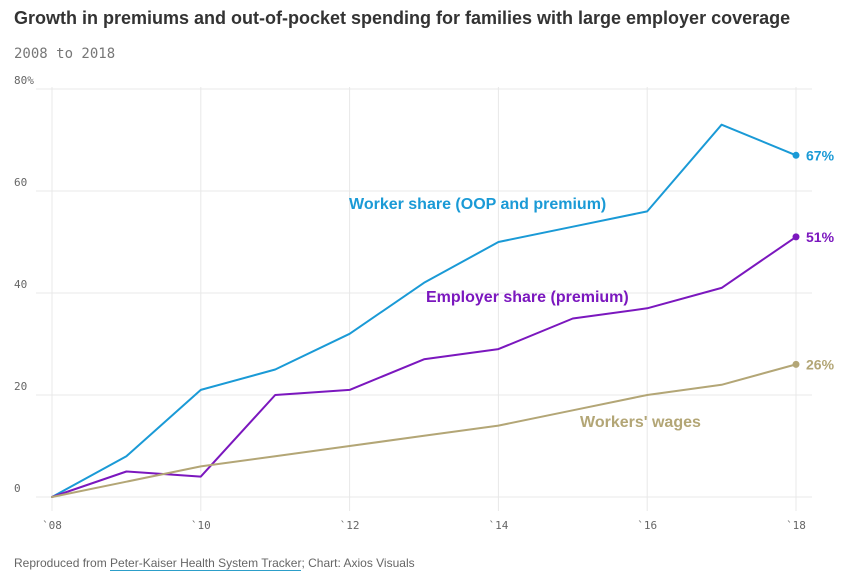 The image size is (855, 584). Describe the element at coordinates (65, 54) in the screenshot. I see `chart-subtitle: 2008 to 2018` at that location.